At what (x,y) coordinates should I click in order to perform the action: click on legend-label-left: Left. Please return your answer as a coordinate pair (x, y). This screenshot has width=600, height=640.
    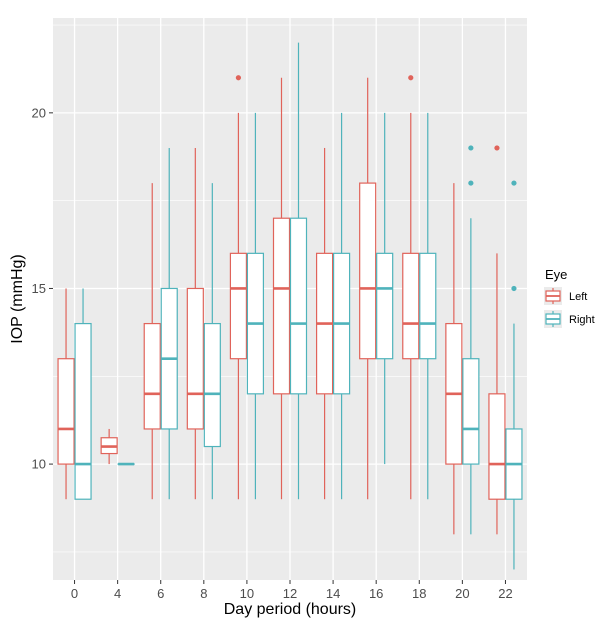
    Looking at the image, I should click on (578, 297).